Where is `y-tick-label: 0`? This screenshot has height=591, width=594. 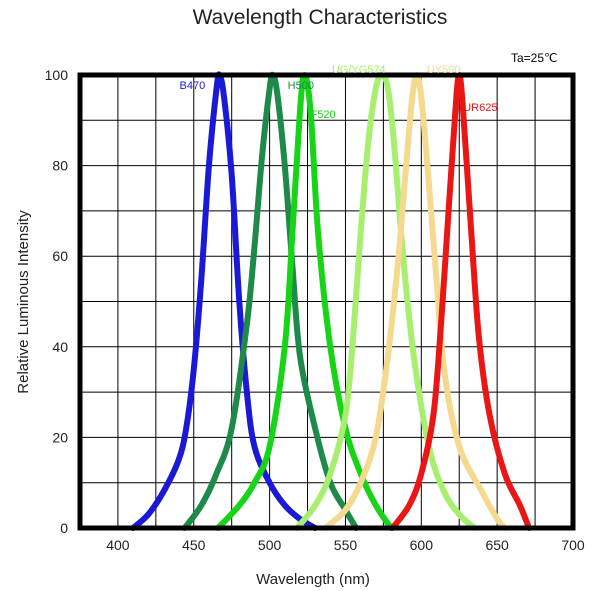
y-tick-label: 0 is located at coordinates (64, 528).